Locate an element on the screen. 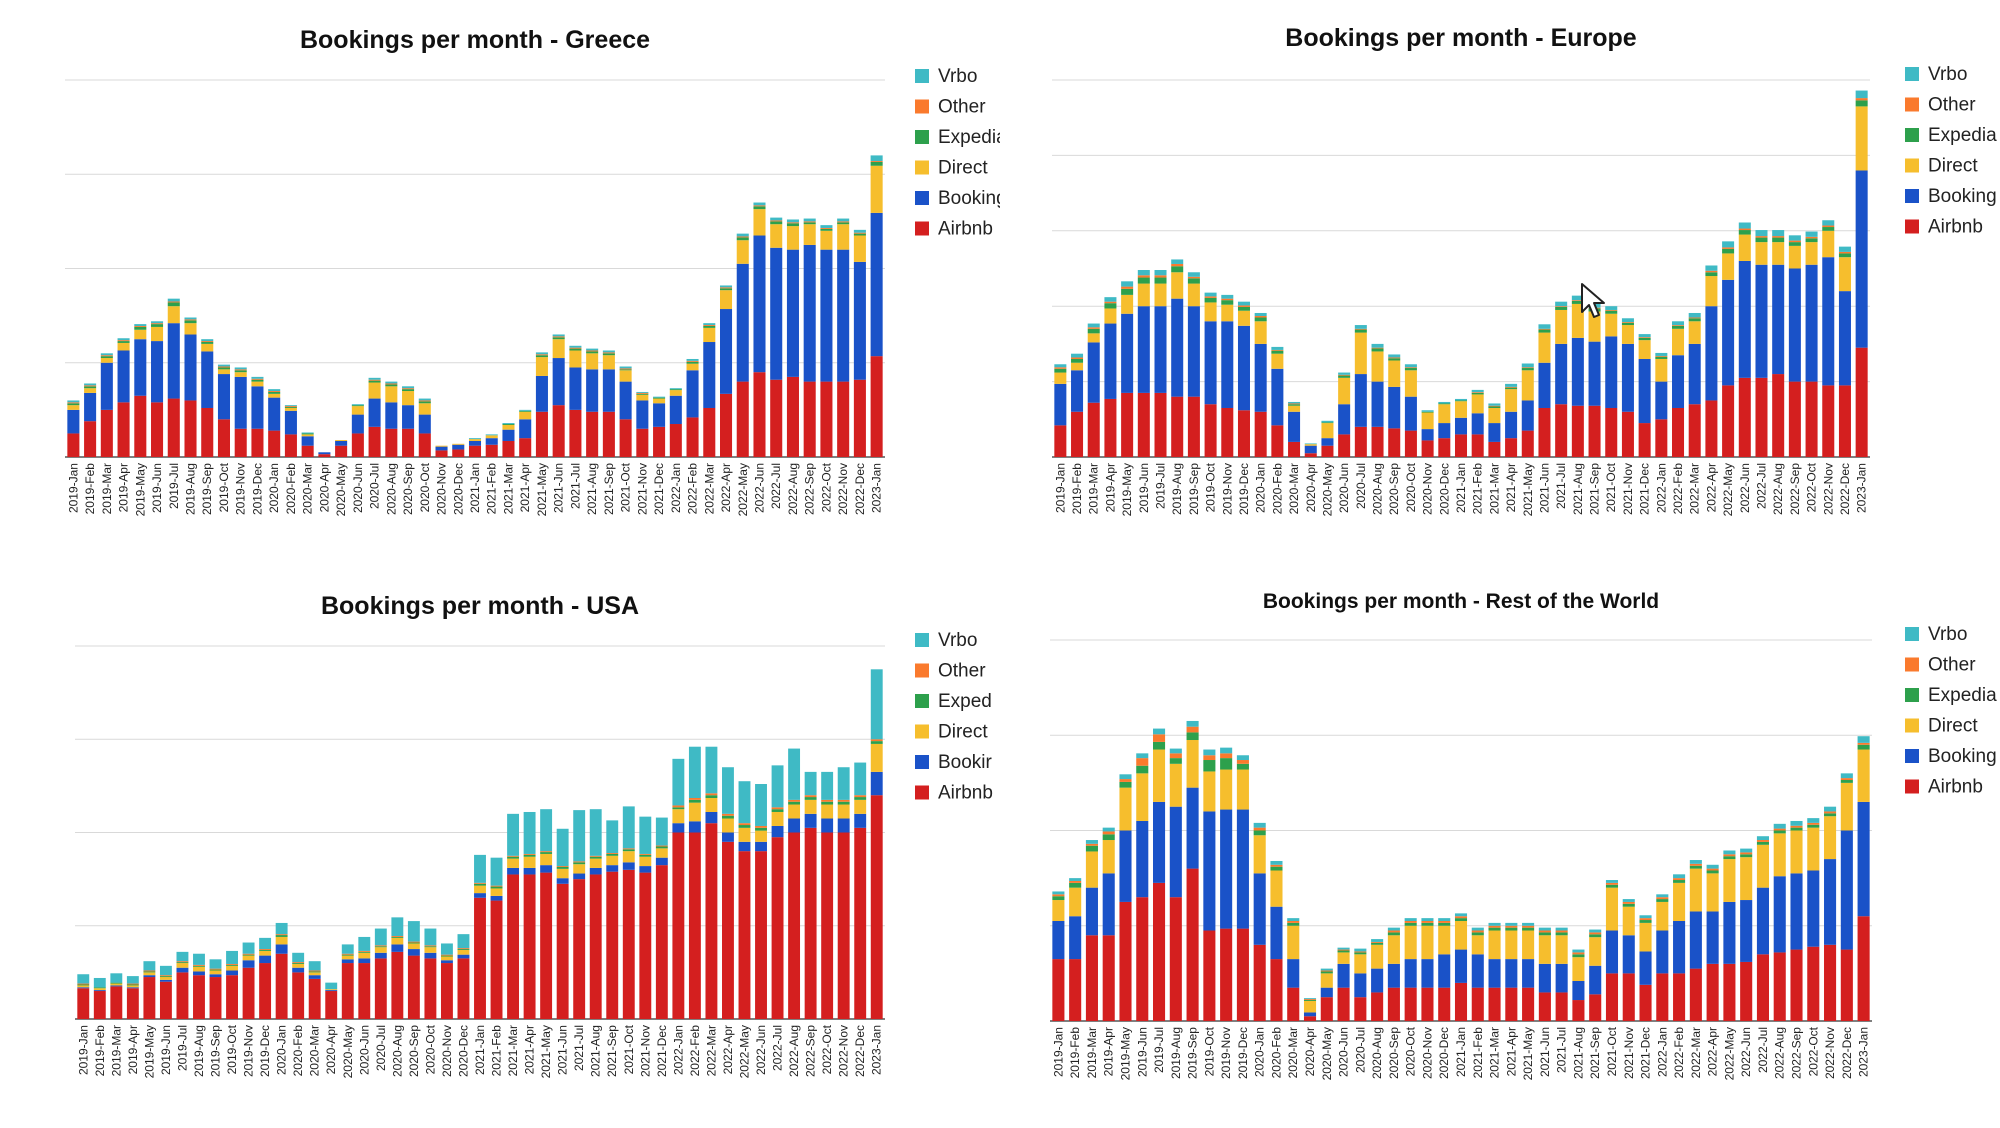 The image size is (2000, 1128). x-tick-label: 2022-Feb is located at coordinates (1678, 489).